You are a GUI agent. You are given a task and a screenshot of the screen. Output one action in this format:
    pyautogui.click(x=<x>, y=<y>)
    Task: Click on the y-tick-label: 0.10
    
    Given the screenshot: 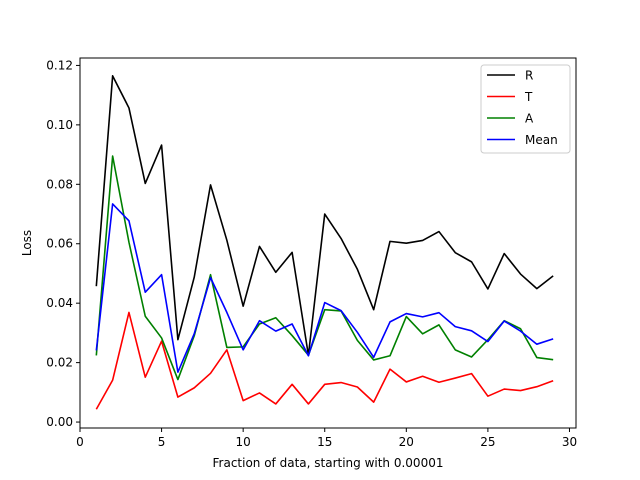 What is the action you would take?
    pyautogui.click(x=59, y=125)
    